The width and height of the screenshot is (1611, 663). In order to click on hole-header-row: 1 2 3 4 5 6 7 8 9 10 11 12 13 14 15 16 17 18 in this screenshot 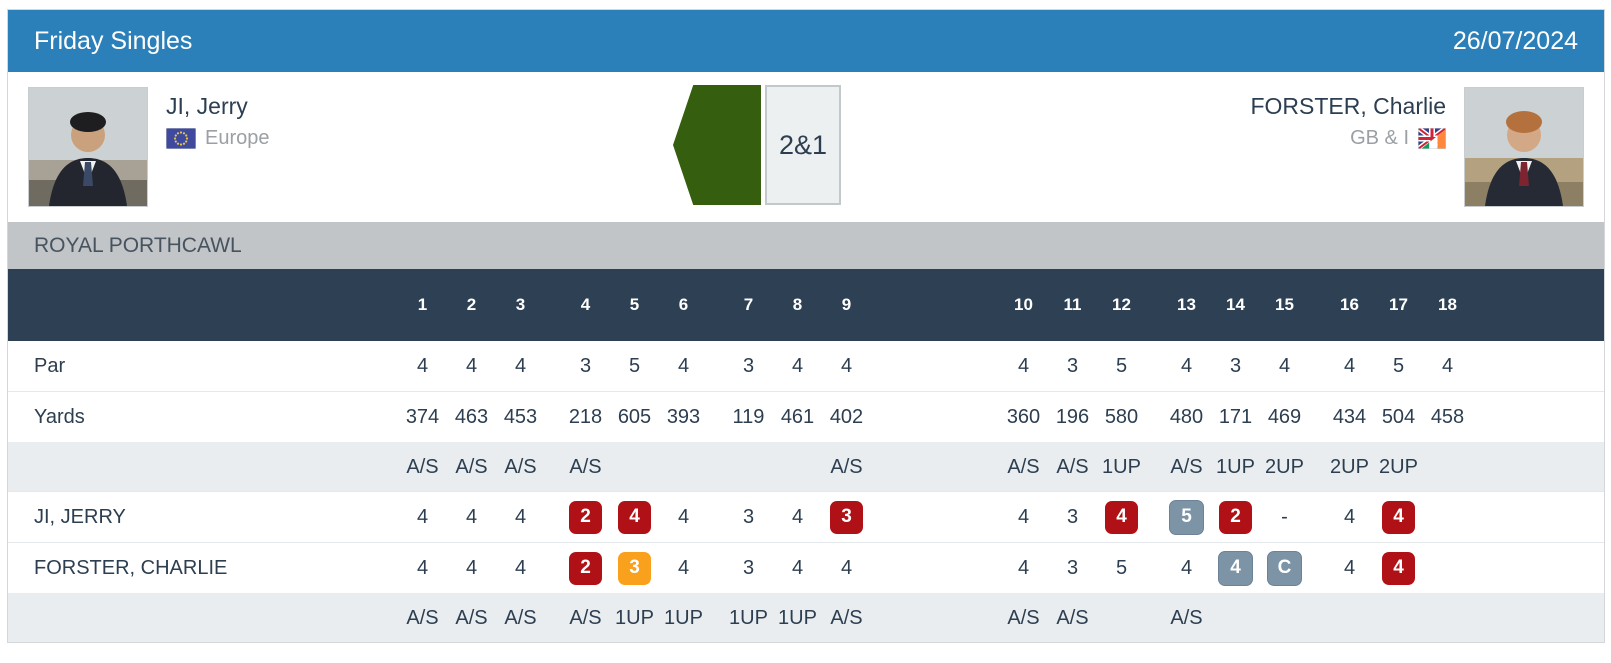, I will do `click(806, 305)`.